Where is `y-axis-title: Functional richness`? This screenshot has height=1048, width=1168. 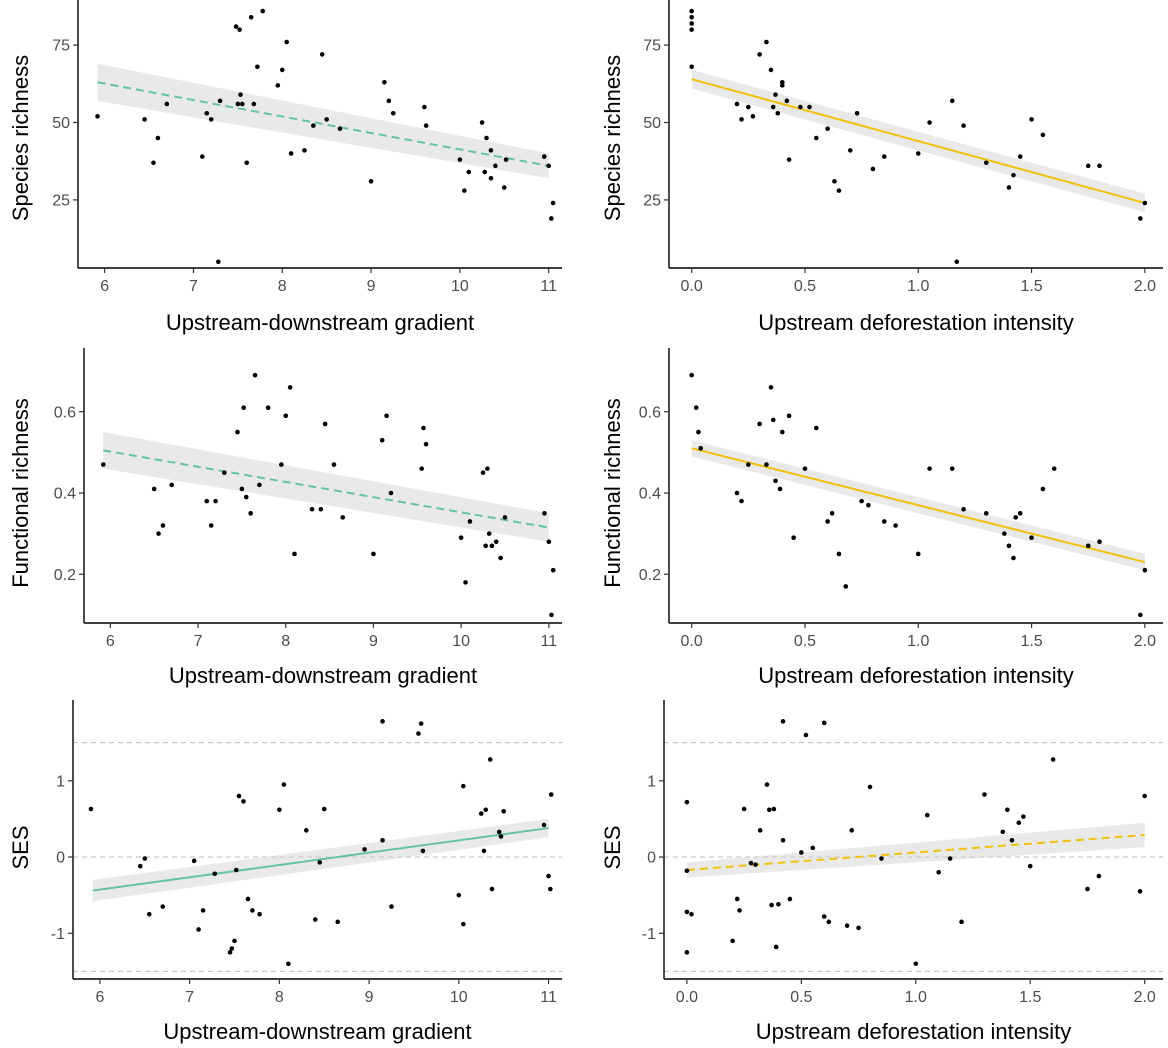 y-axis-title: Functional richness is located at coordinates (20, 493).